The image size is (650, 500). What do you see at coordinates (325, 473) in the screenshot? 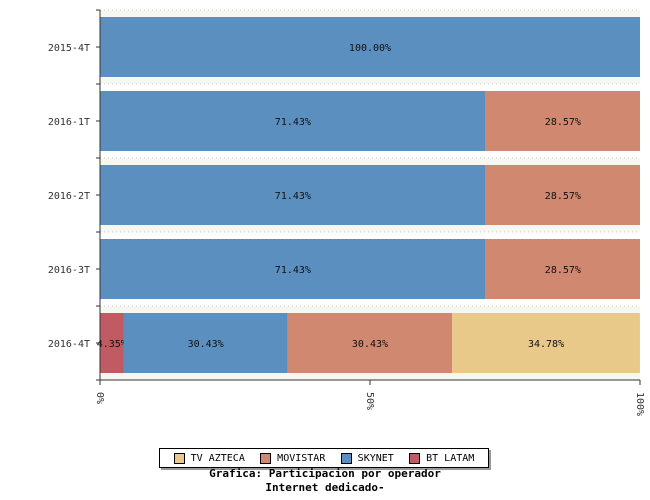
I see `chart-title-line-1: Grafica: Participacion por operador` at bounding box center [325, 473].